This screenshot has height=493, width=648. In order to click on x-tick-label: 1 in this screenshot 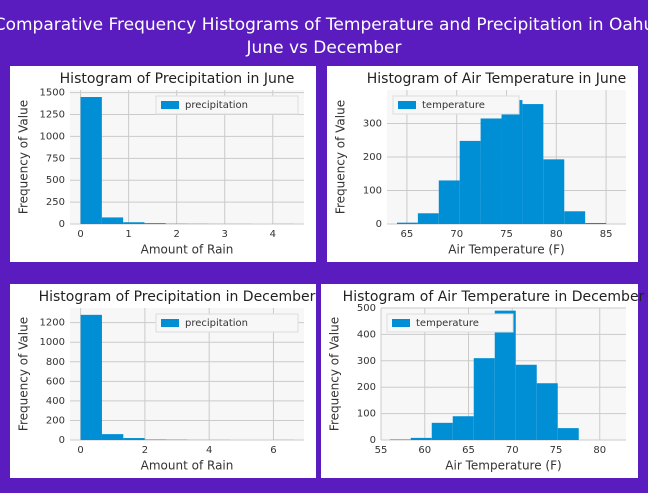, I will do `click(128, 234)`.